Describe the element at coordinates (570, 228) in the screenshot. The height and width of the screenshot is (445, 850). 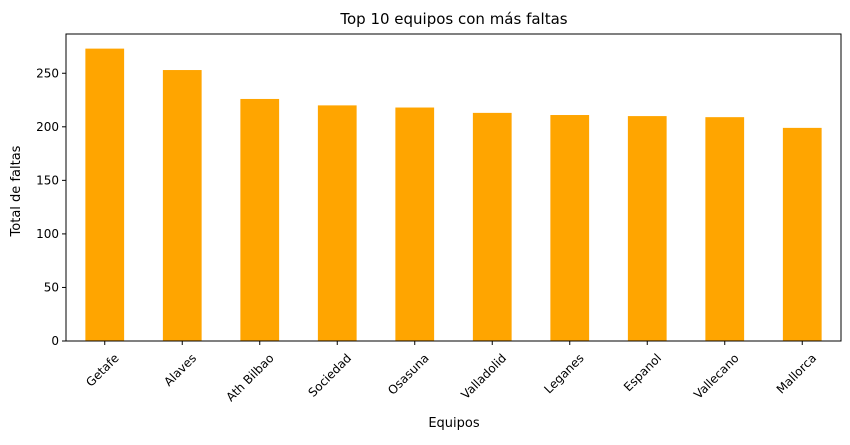
I see `bar-leganes` at that location.